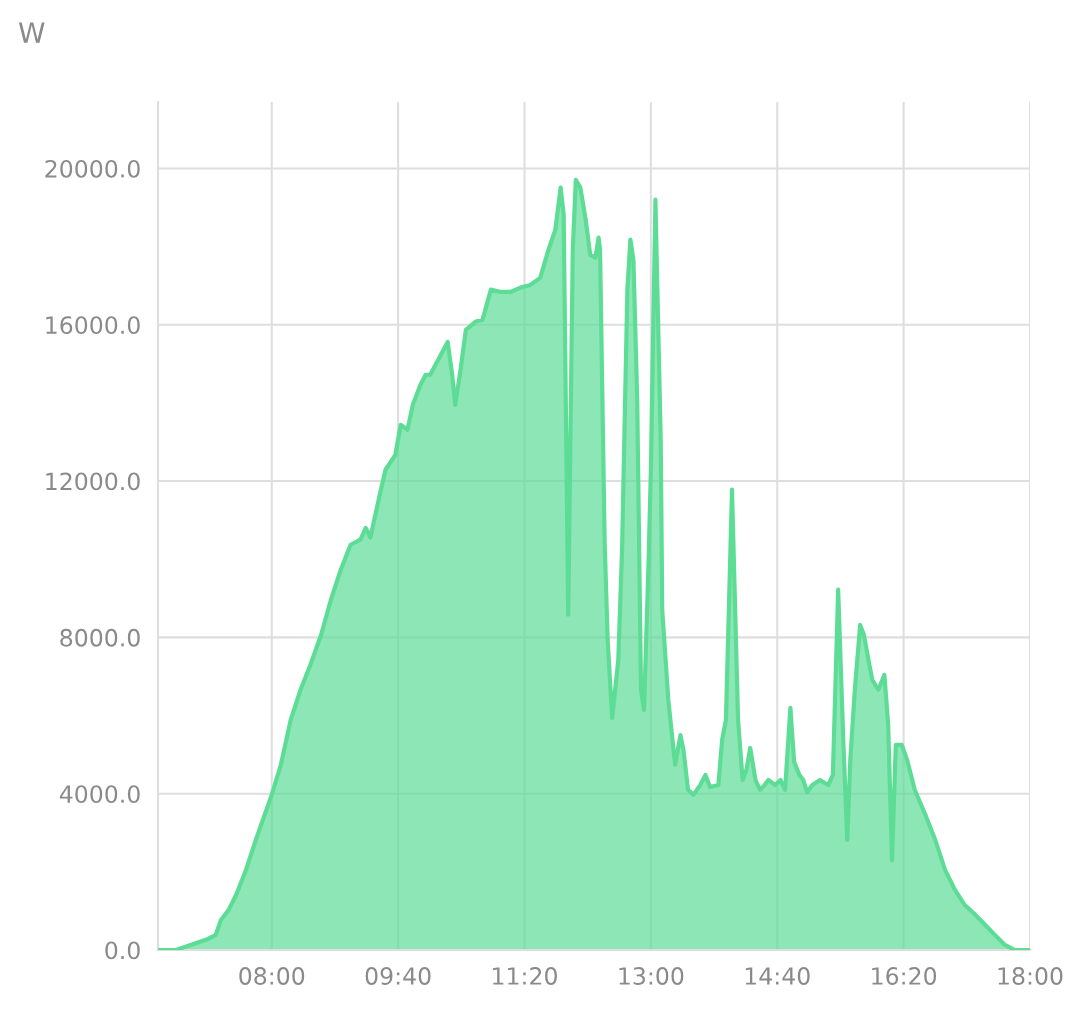 The height and width of the screenshot is (1021, 1080). What do you see at coordinates (398, 976) in the screenshot?
I see `x-tick-label: 09:40` at bounding box center [398, 976].